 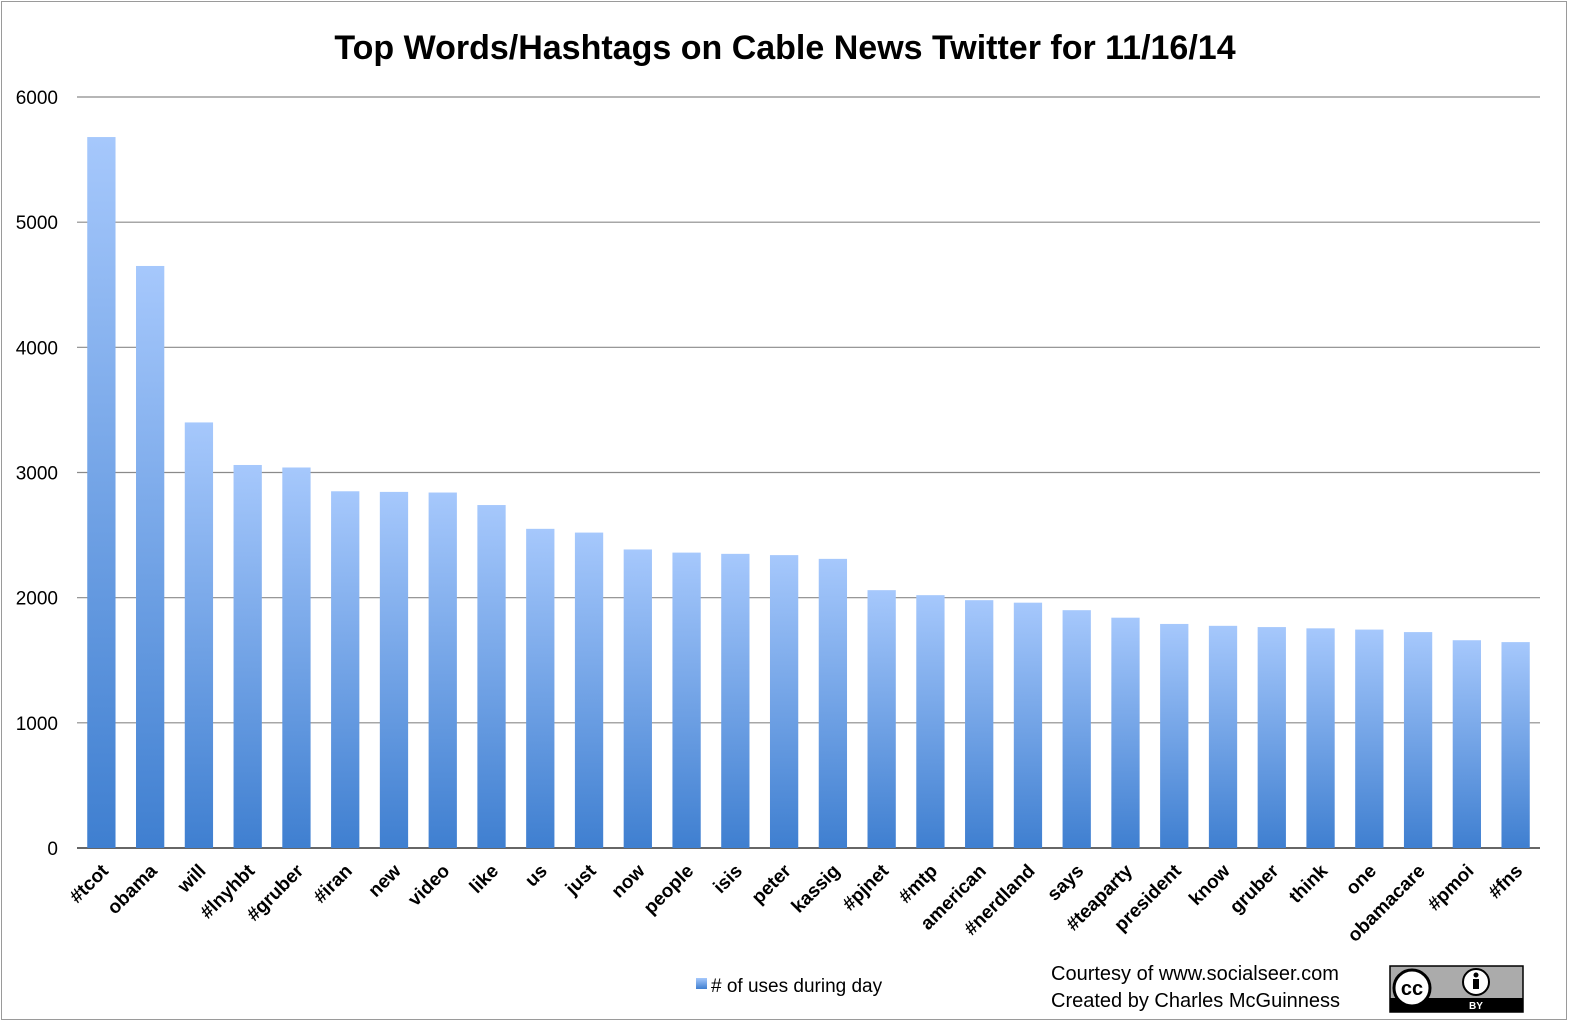 What do you see at coordinates (1451, 888) in the screenshot?
I see `x-tick-label: #pmoi` at bounding box center [1451, 888].